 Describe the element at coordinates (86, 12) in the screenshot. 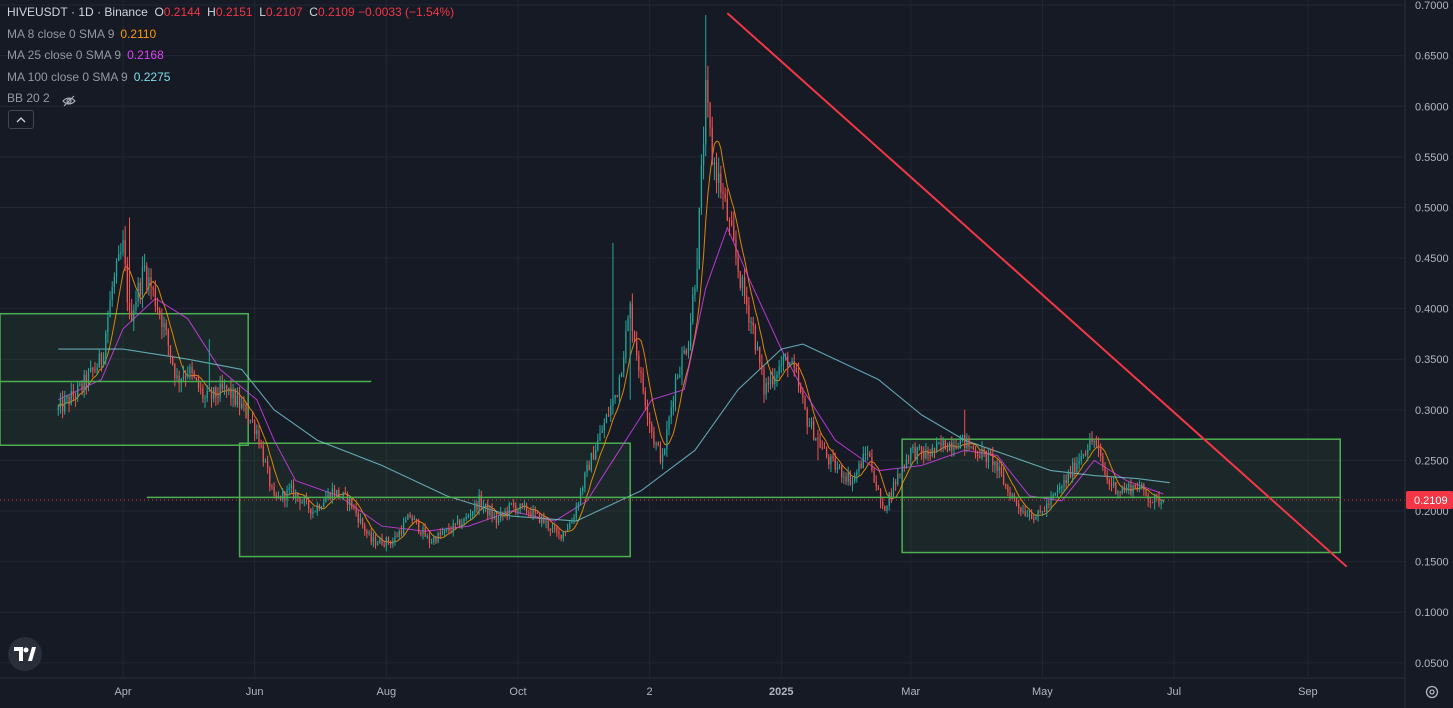

I see `interval: 1D` at that location.